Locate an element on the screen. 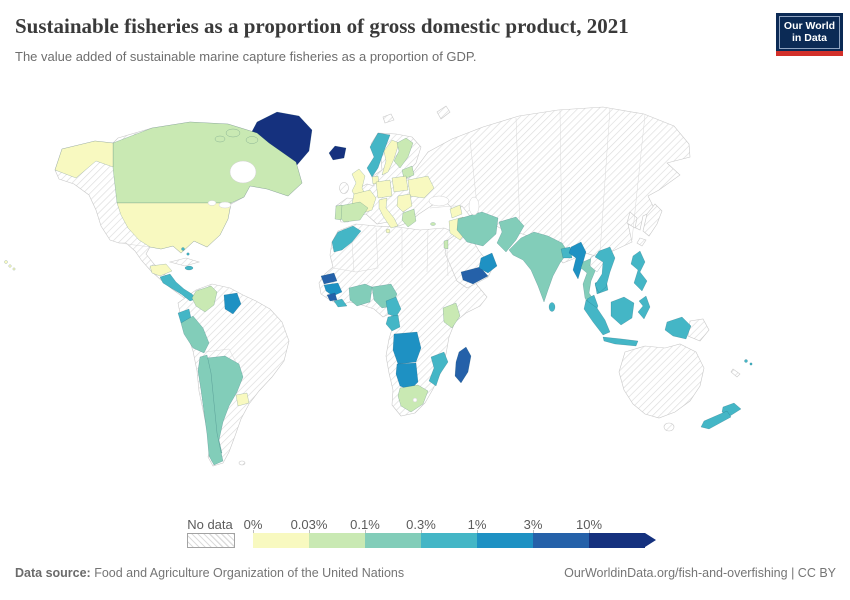 The width and height of the screenshot is (850, 600). country-usa is located at coordinates (174, 228).